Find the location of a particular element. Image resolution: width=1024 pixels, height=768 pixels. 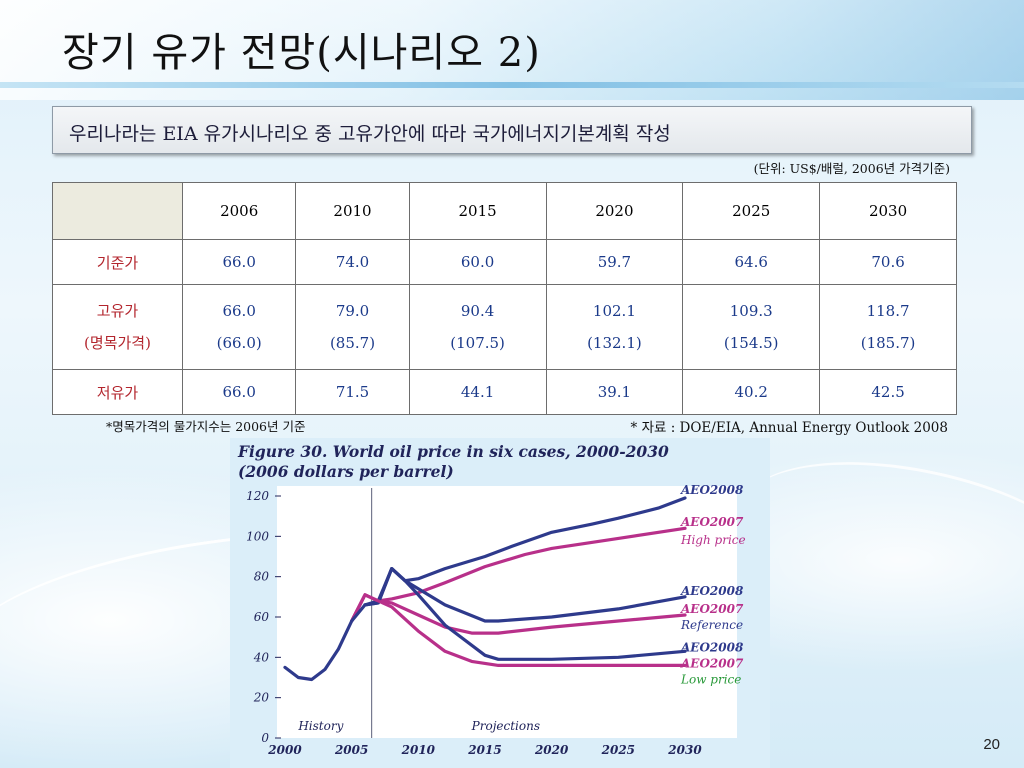

table-cell: 60.0 is located at coordinates (477, 262).